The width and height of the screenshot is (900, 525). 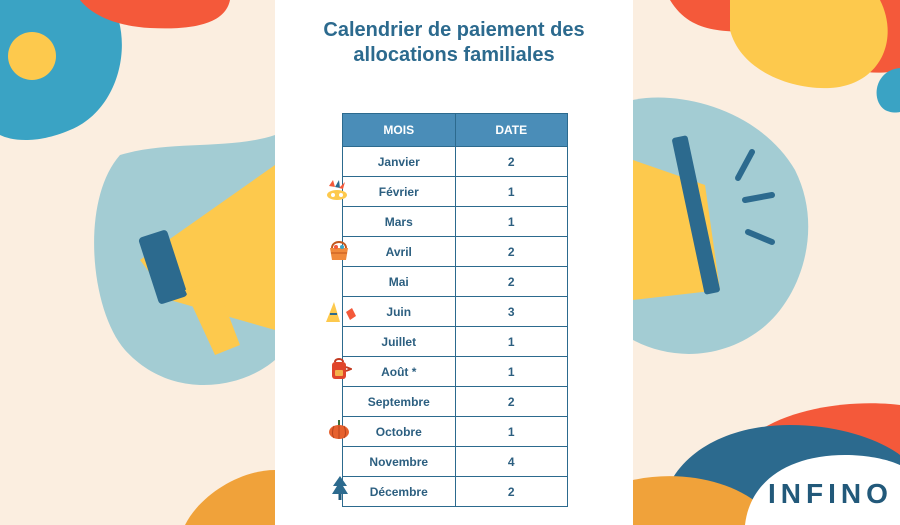 What do you see at coordinates (155, 14) in the screenshot?
I see `blob-red-top-left` at bounding box center [155, 14].